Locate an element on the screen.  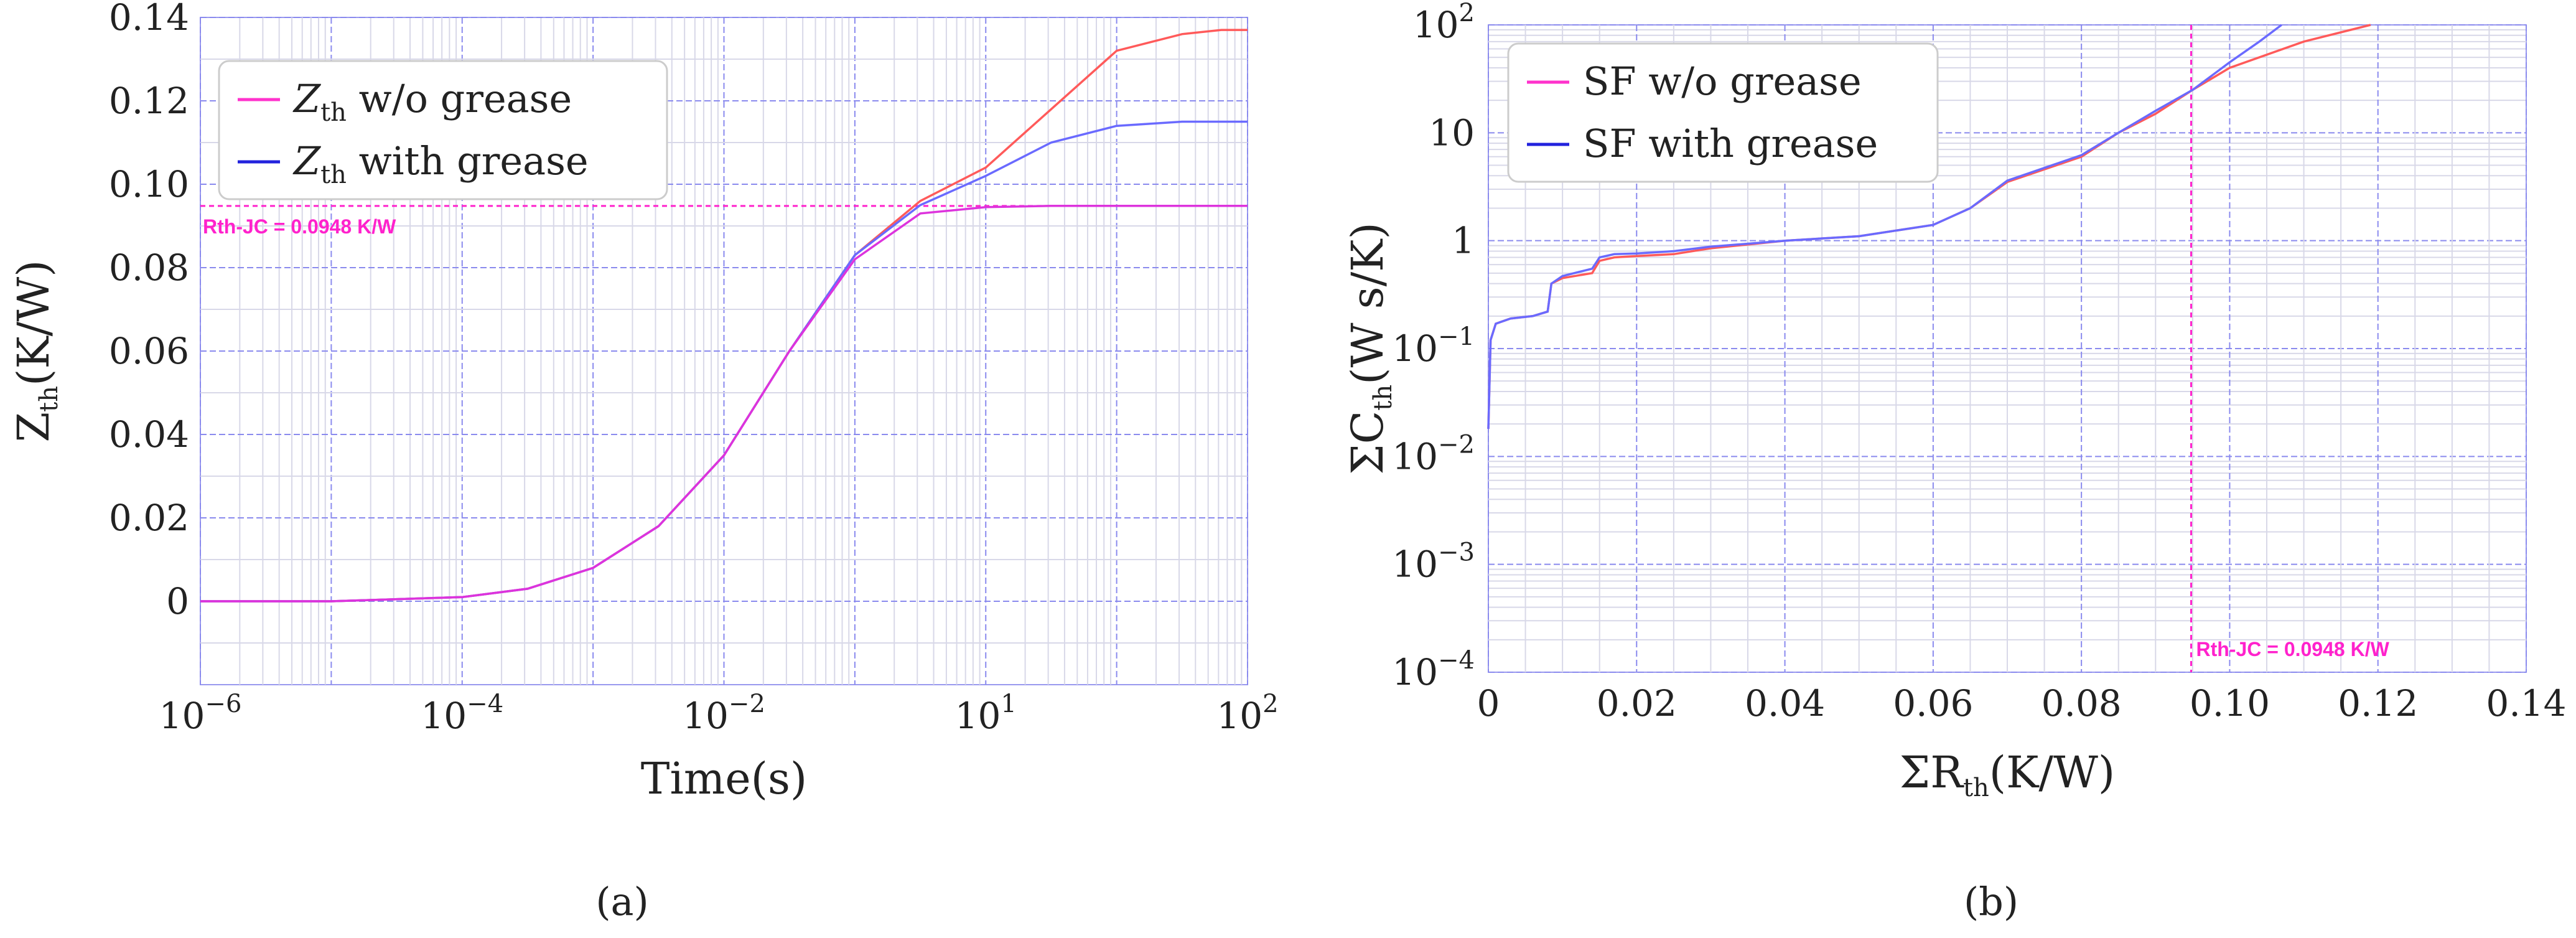
x-tick-label: 10⁻⁴ is located at coordinates (462, 713).